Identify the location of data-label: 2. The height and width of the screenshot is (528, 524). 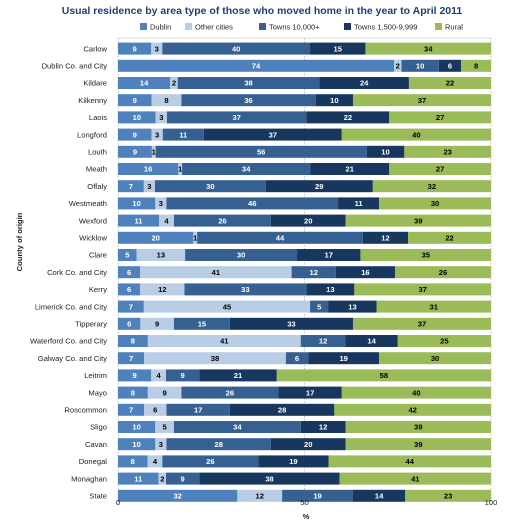
(174, 83).